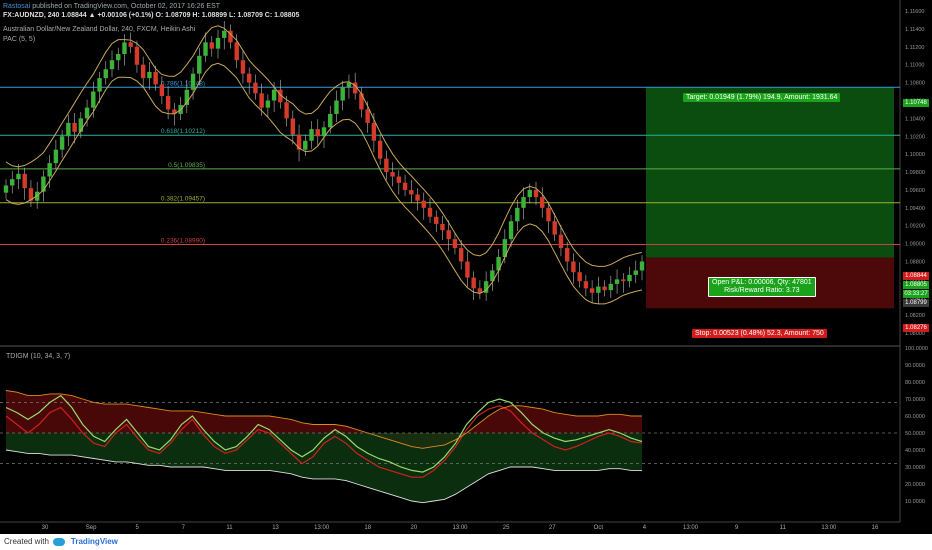 The height and width of the screenshot is (550, 932). Describe the element at coordinates (186, 165) in the screenshot. I see `fib-level-label: 0.5(1.09835)` at that location.